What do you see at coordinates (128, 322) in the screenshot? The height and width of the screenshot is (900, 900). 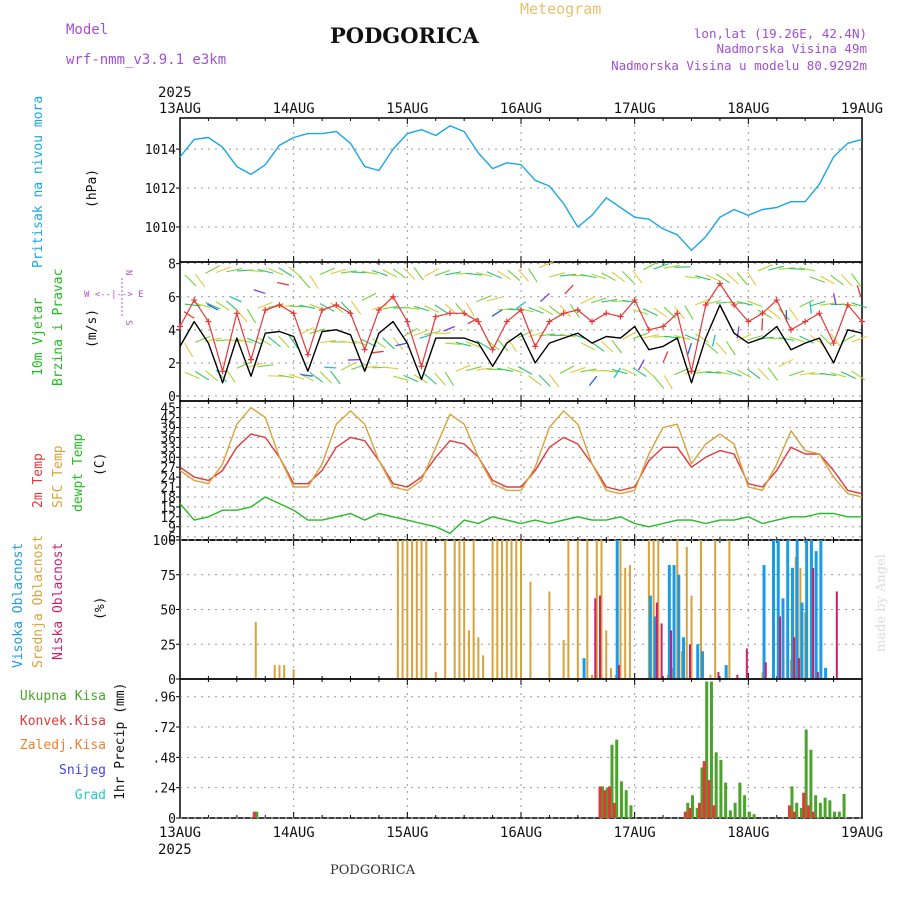 I see `compass-s: S` at bounding box center [128, 322].